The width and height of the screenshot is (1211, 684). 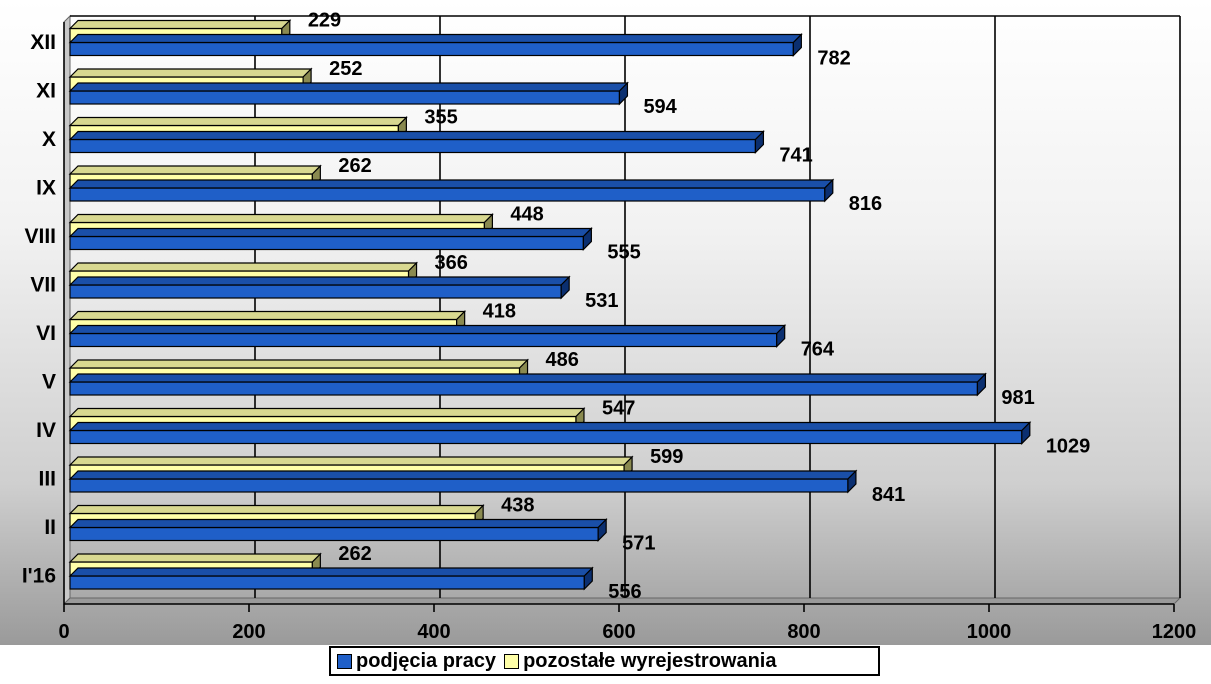 I want to click on legend-label-series-1: pozostałe wyrejestrowania, so click(x=650, y=660).